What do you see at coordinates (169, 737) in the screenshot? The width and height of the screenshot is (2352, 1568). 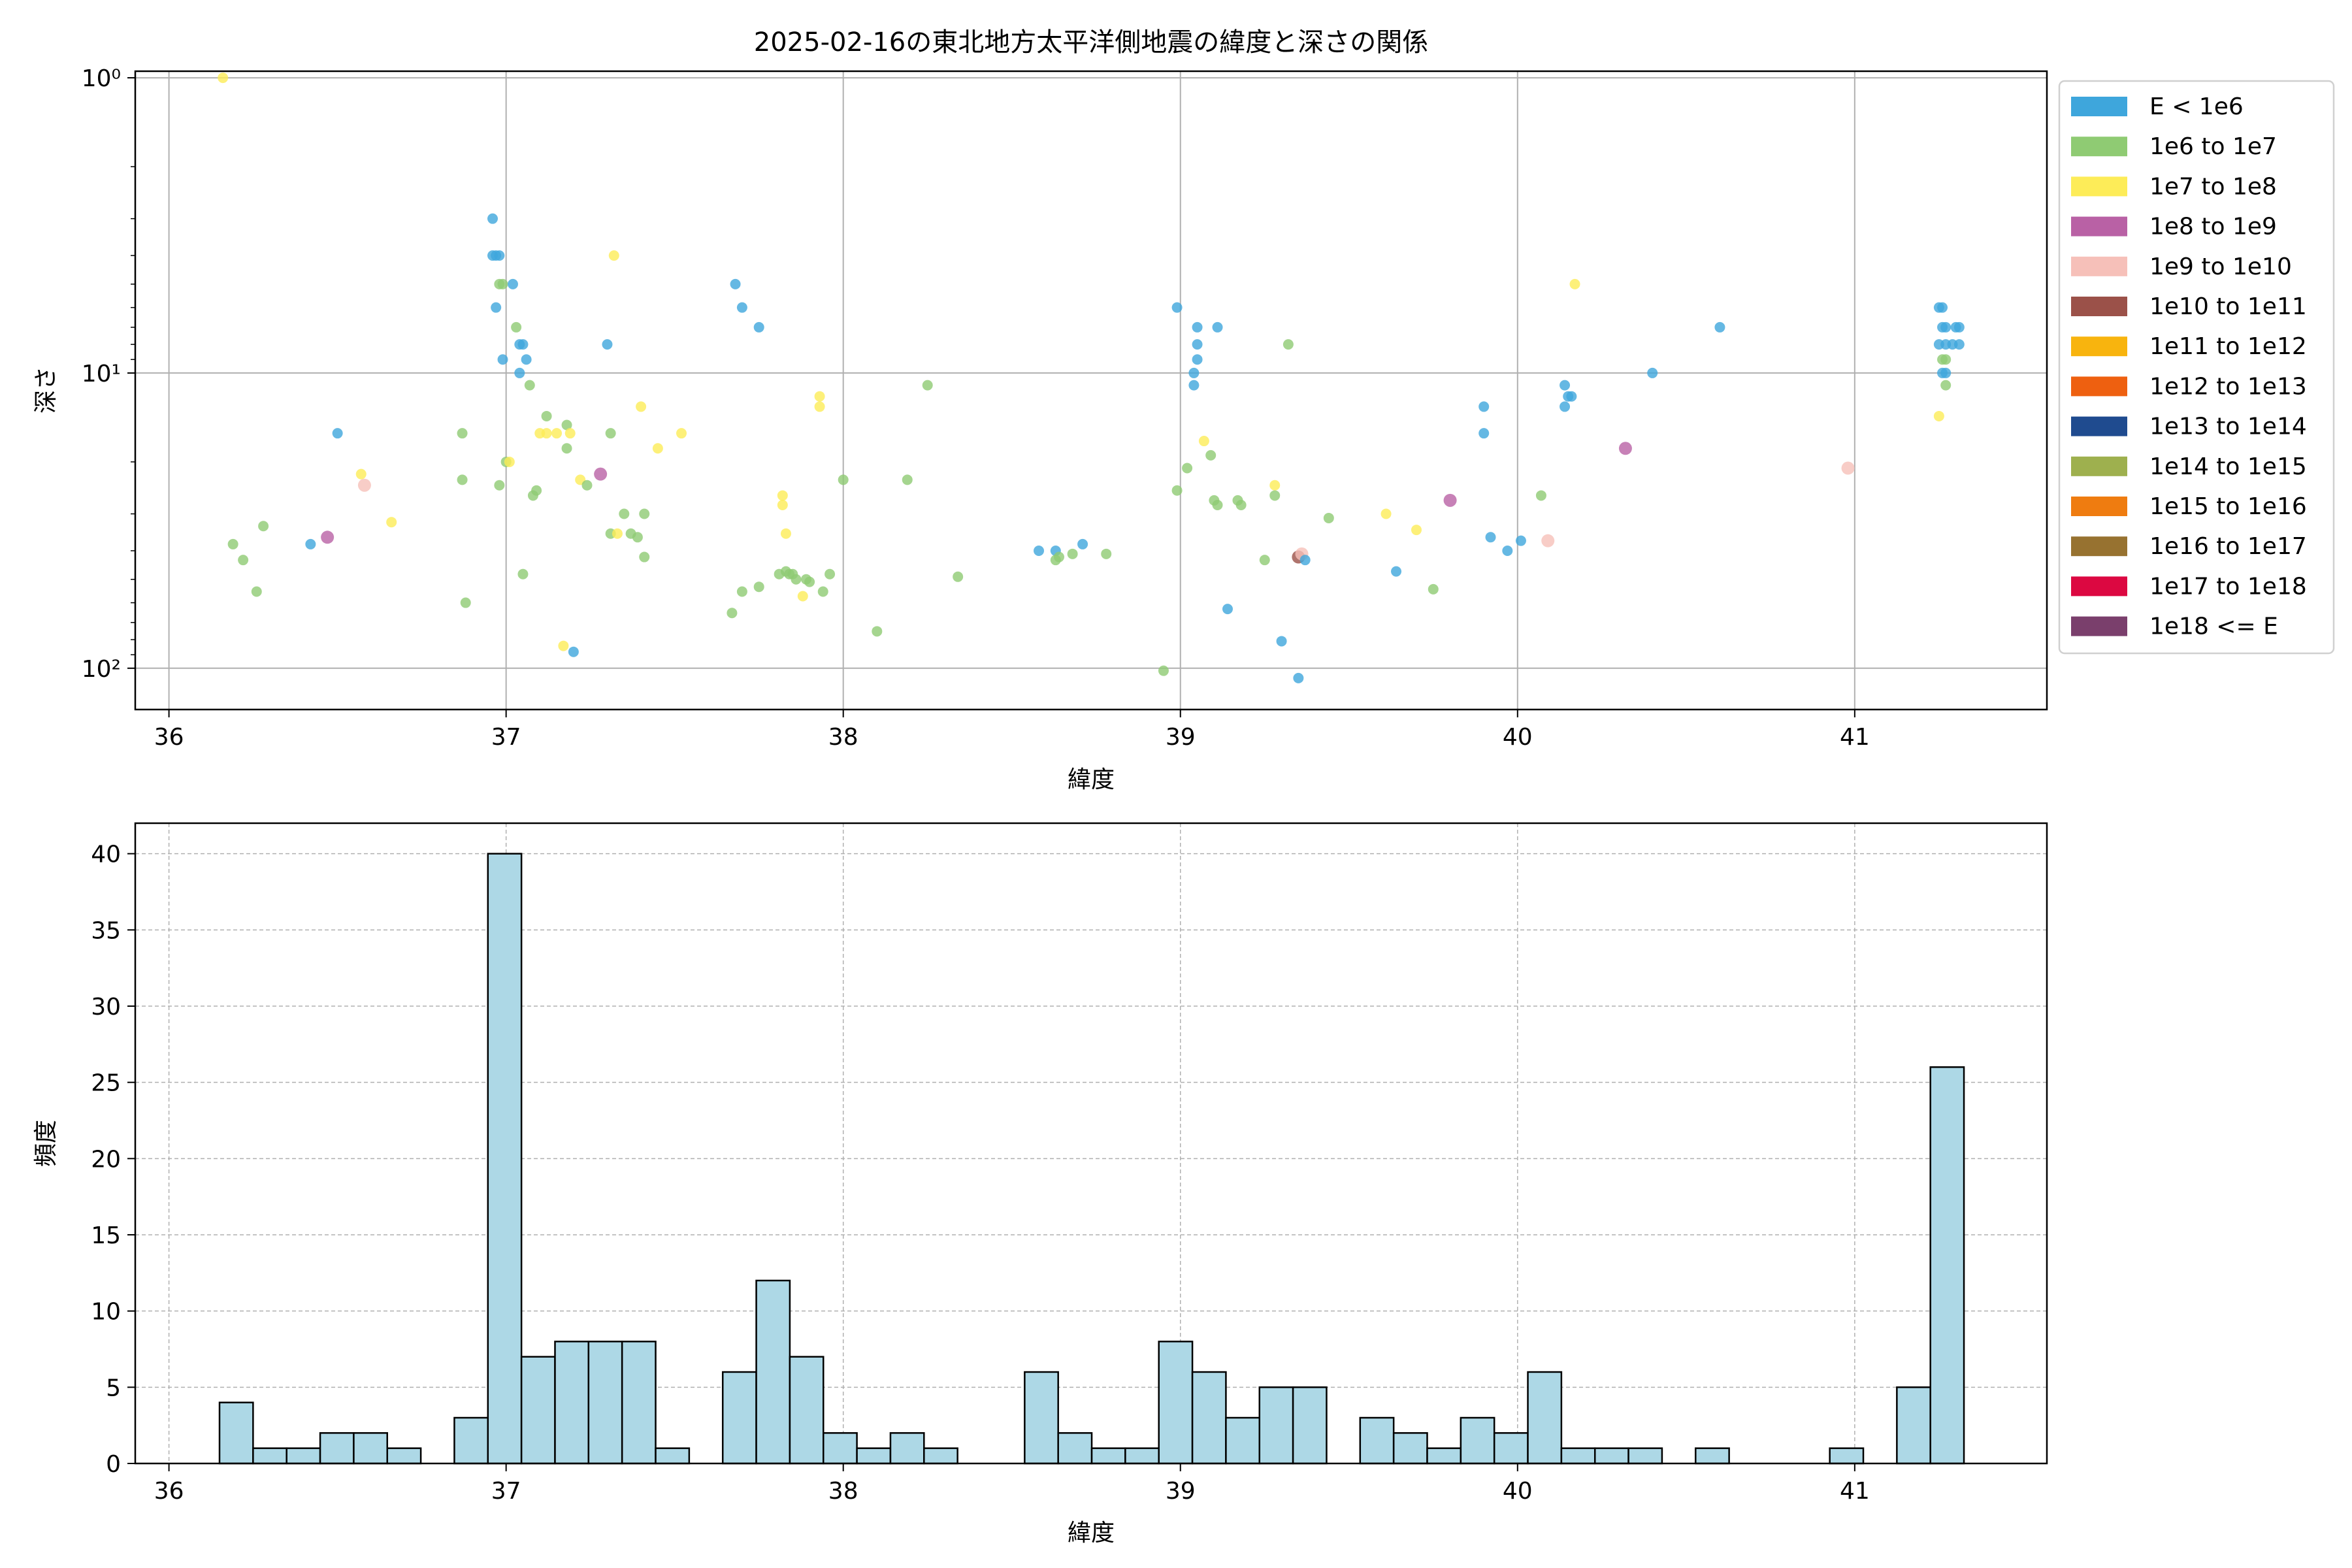 I see `scatter-x-tick-label: 36` at bounding box center [169, 737].